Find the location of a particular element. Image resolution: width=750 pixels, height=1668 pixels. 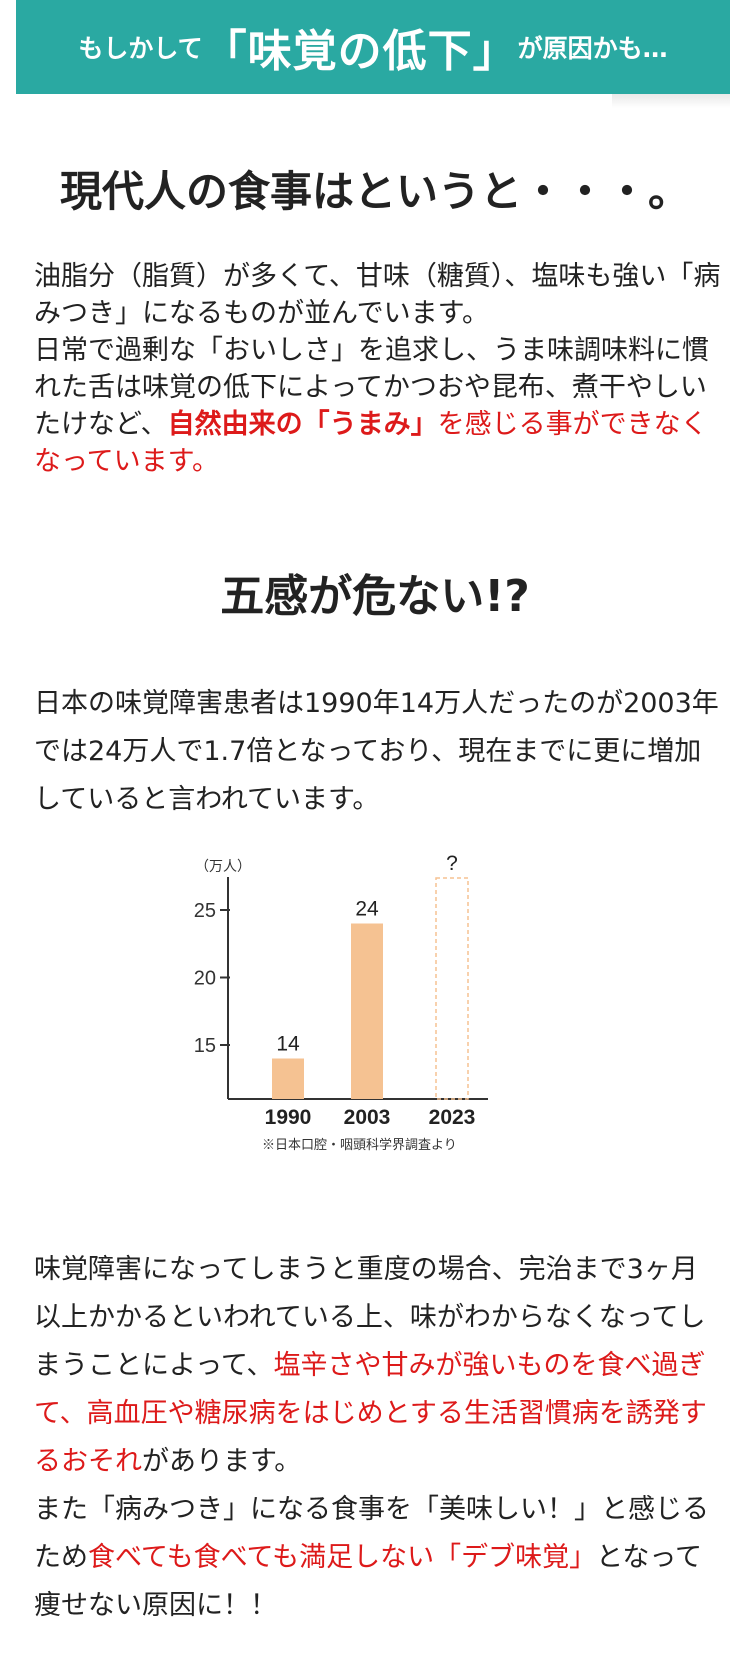

x-tick-label-1990: 1990 is located at coordinates (288, 1117).